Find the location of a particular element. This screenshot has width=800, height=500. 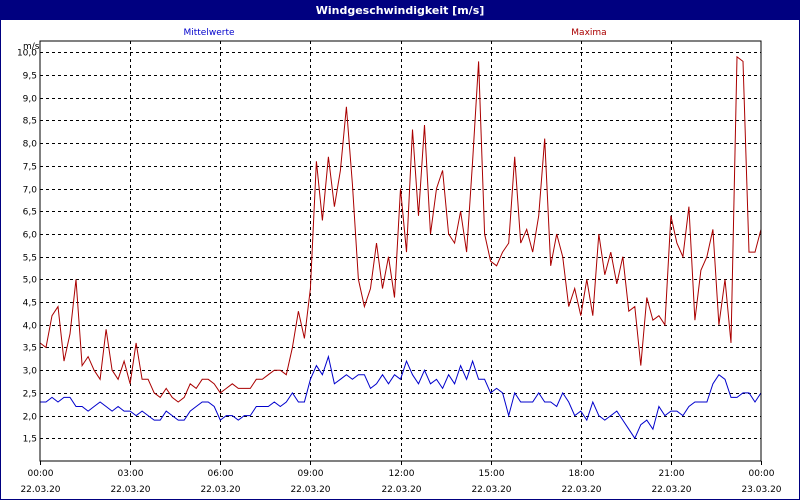

y-tick-label: 4,0 is located at coordinates (30, 327).